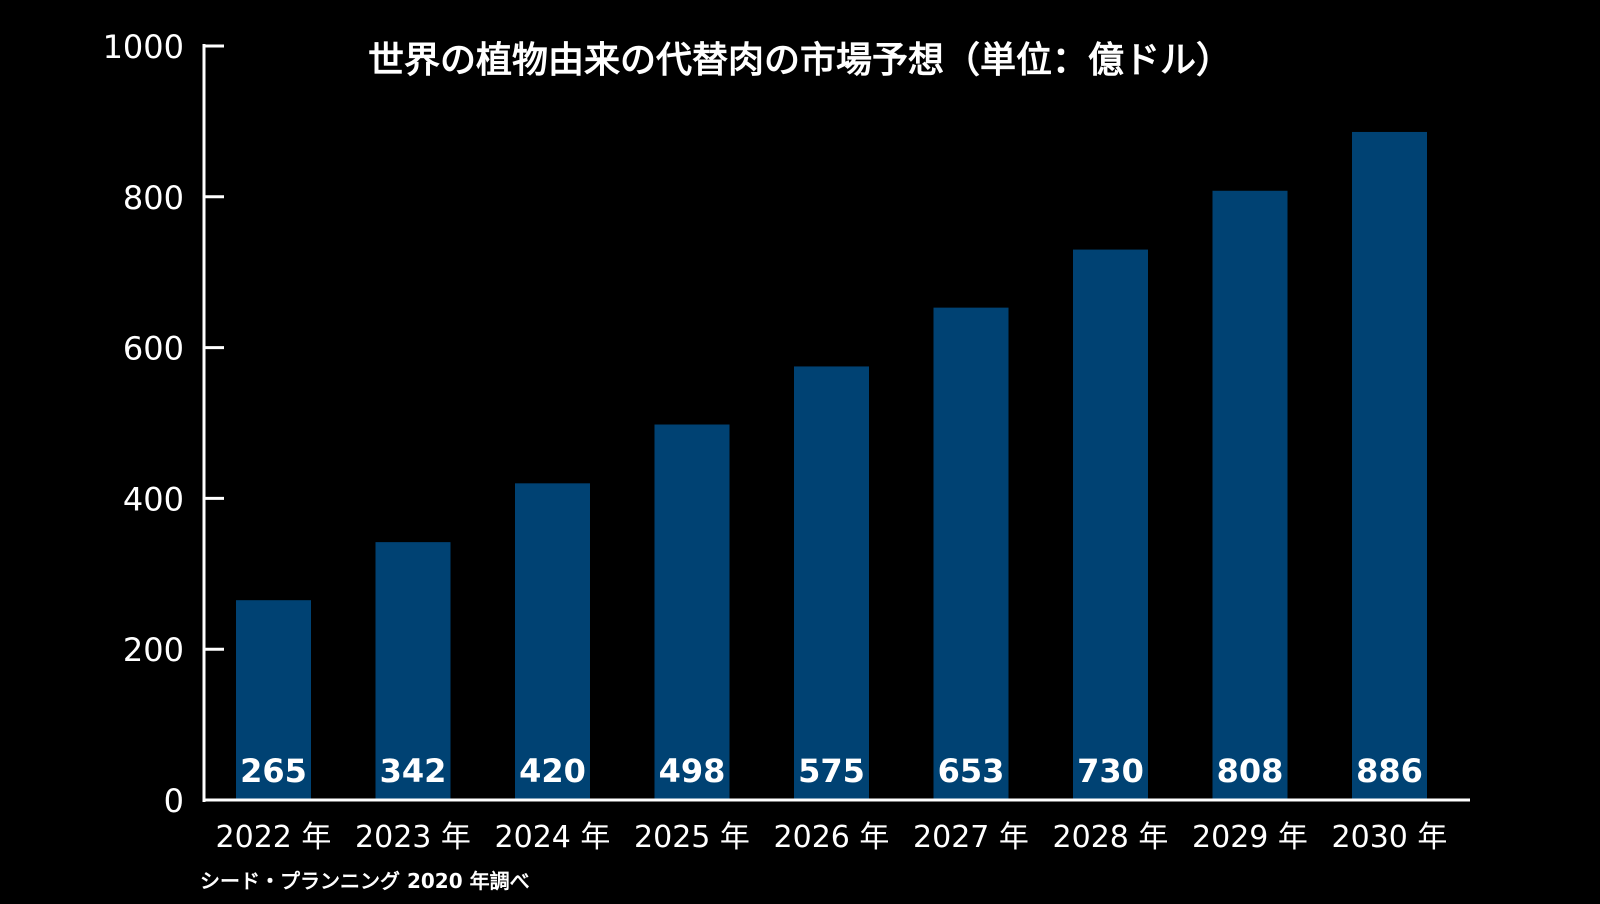 This screenshot has height=904, width=1600. I want to click on y-tick-label-2: 400, so click(153, 499).